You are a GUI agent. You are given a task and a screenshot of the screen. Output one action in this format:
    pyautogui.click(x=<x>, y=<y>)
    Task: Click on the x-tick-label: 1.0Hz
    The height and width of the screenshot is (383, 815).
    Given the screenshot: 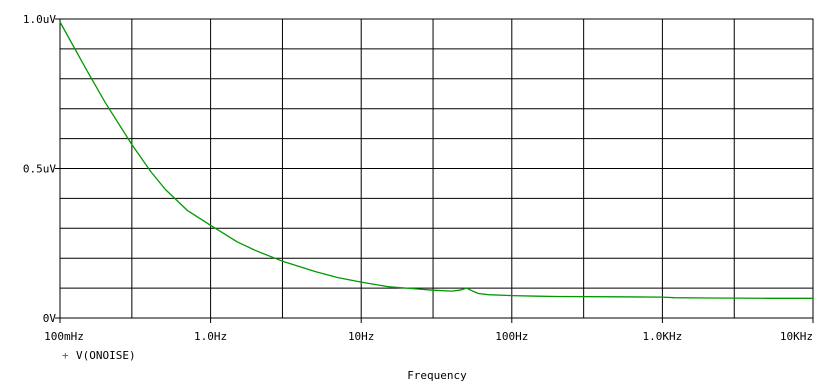 What is the action you would take?
    pyautogui.click(x=210, y=336)
    